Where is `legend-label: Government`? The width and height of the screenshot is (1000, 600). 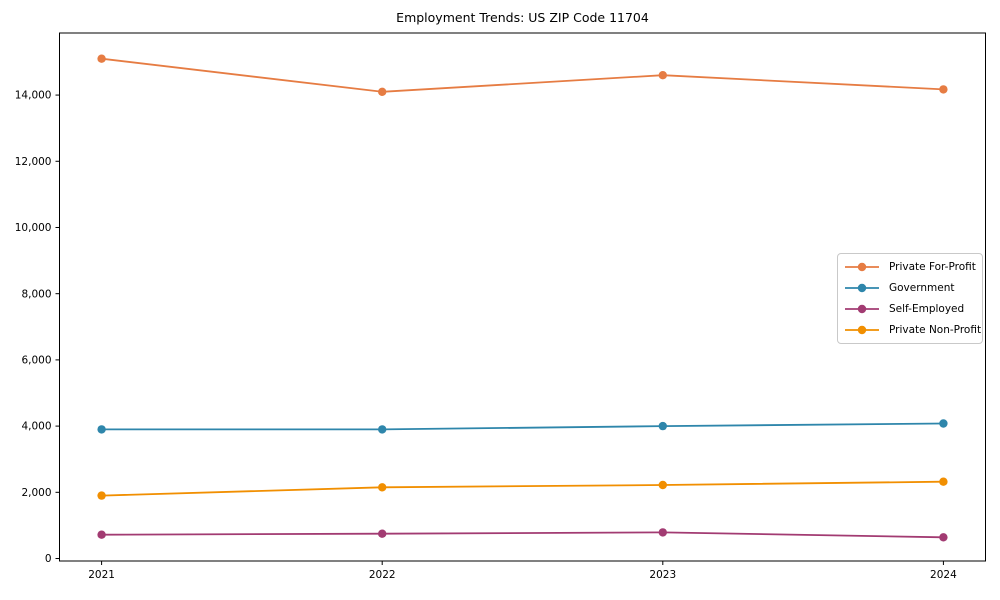
legend-label: Government is located at coordinates (922, 288).